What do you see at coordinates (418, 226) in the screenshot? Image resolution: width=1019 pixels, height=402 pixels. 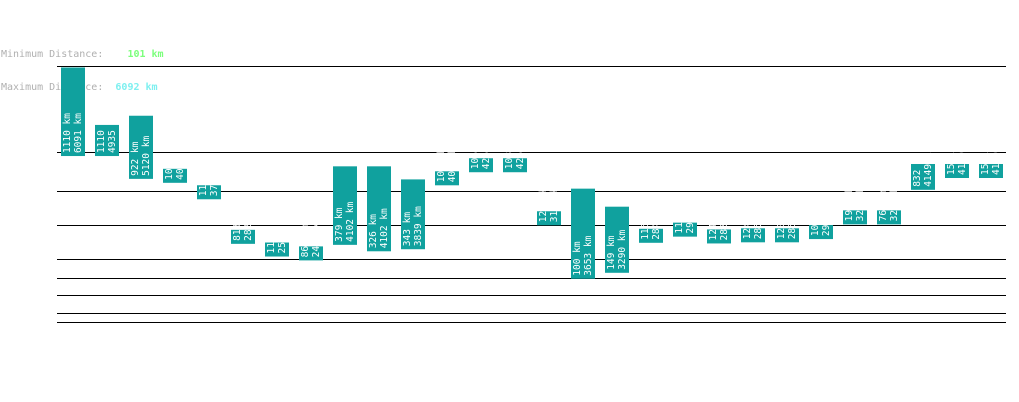 I see `bar-max-label: 3839 km` at bounding box center [418, 226].